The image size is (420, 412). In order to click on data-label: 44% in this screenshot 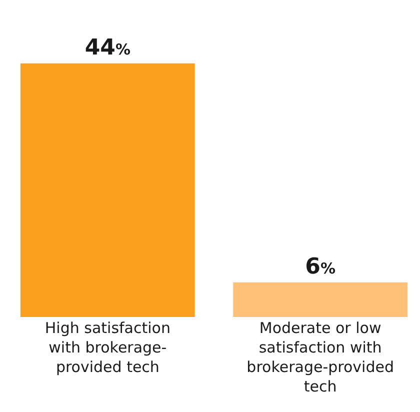, I will do `click(107, 47)`.